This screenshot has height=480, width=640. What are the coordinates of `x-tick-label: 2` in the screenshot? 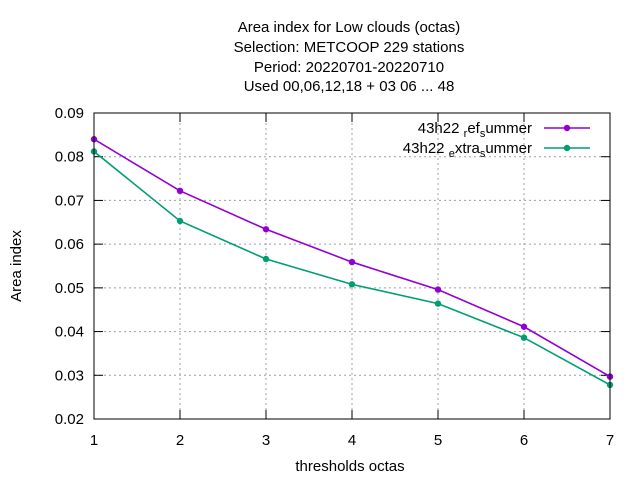 It's located at (180, 440).